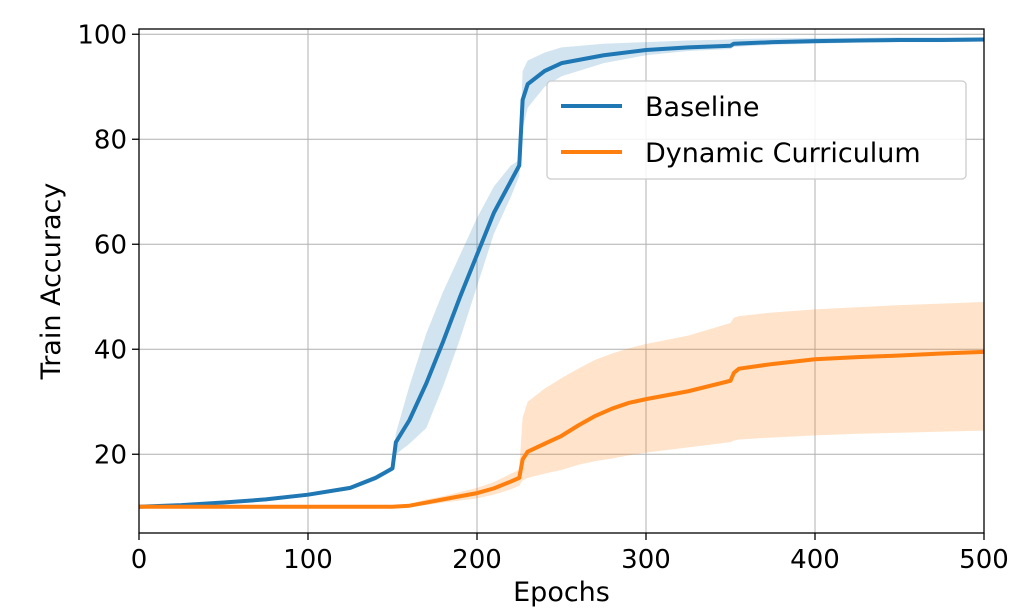 The width and height of the screenshot is (1036, 616). I want to click on x-tick-label: 200, so click(477, 560).